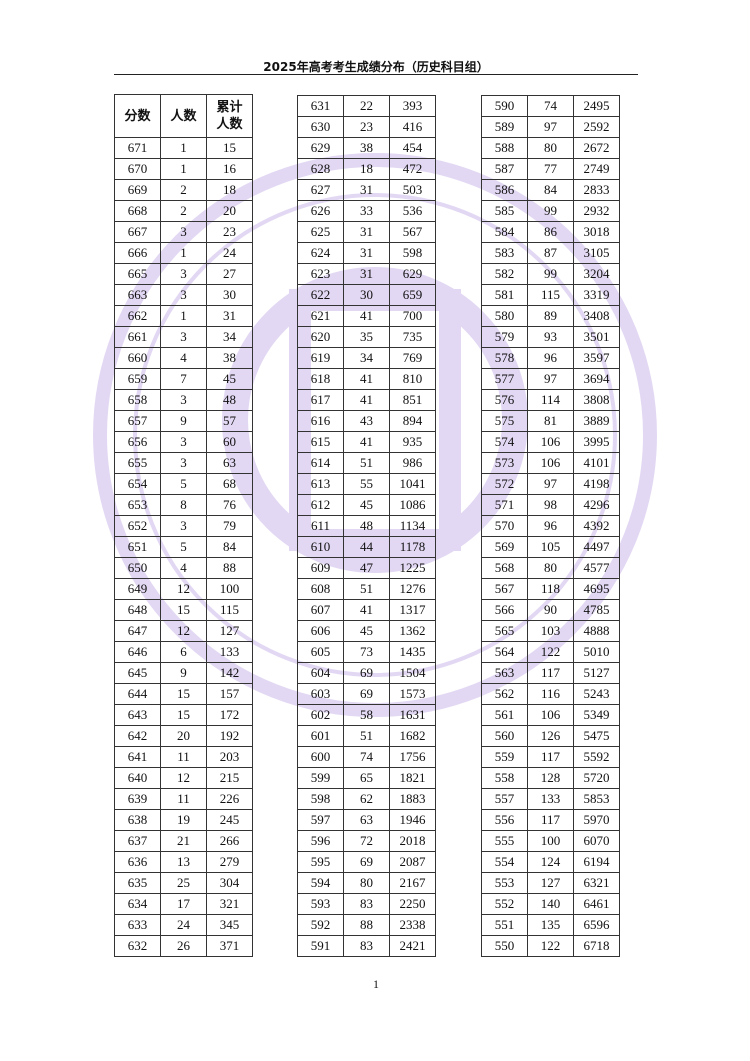  What do you see at coordinates (366, 631) in the screenshot?
I see `table-row: 606 45 1362` at bounding box center [366, 631].